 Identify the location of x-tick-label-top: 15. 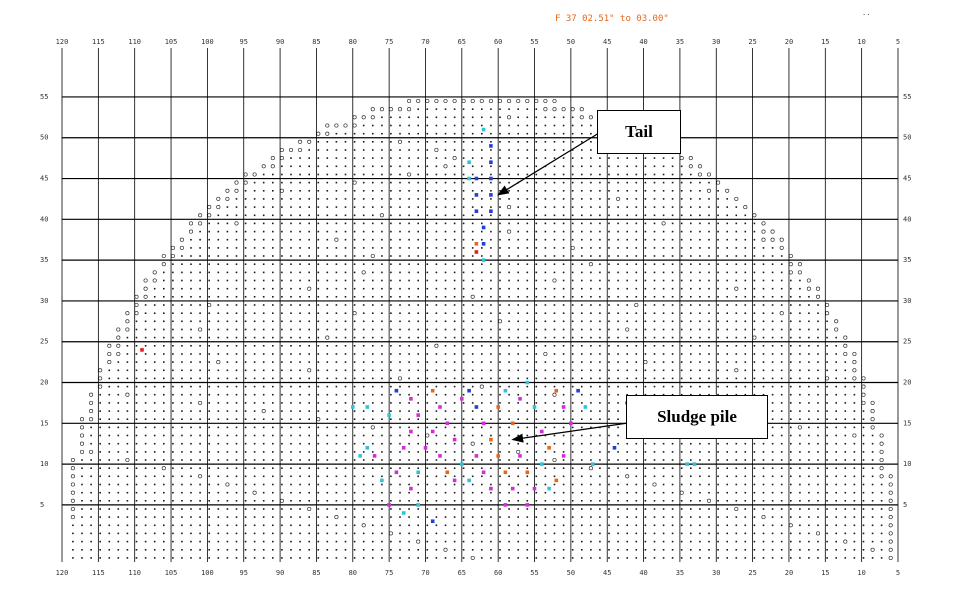
(825, 42).